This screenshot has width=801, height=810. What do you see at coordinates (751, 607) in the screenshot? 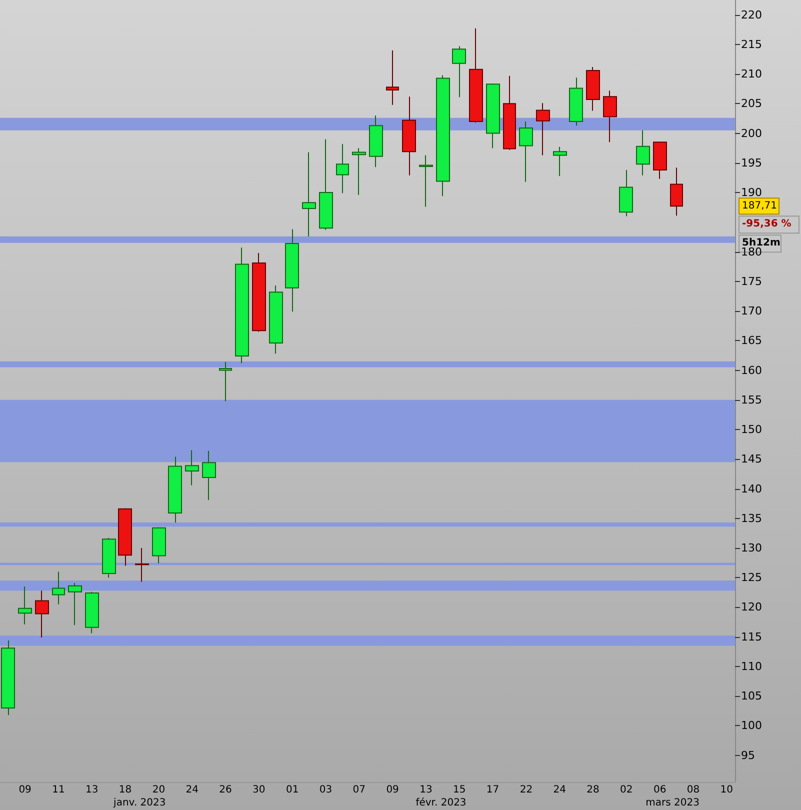
I see `y-tick-label: 120` at bounding box center [751, 607].